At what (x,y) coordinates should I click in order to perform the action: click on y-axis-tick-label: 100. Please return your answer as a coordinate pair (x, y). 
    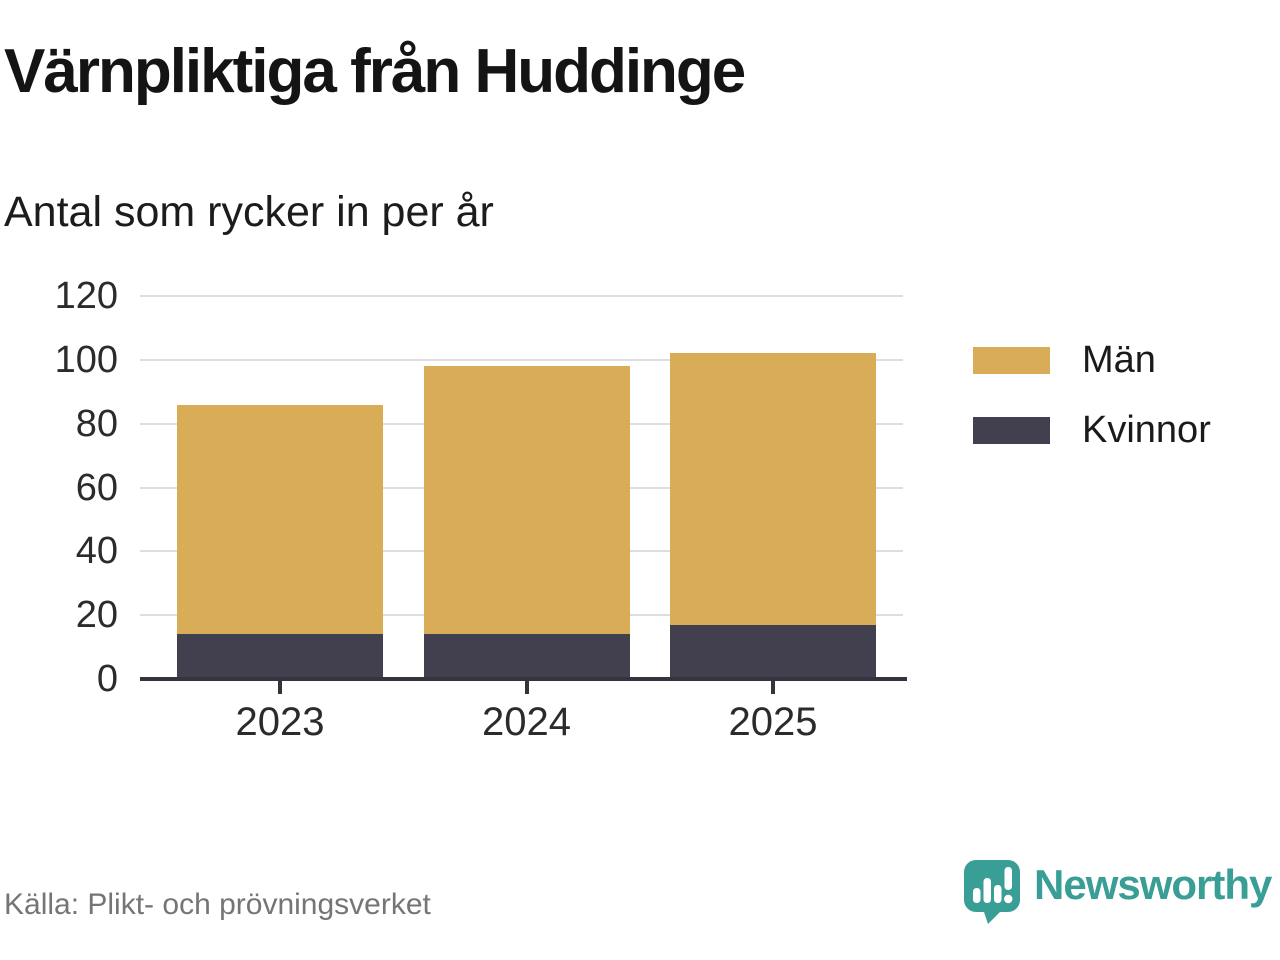
    Looking at the image, I should click on (86, 359).